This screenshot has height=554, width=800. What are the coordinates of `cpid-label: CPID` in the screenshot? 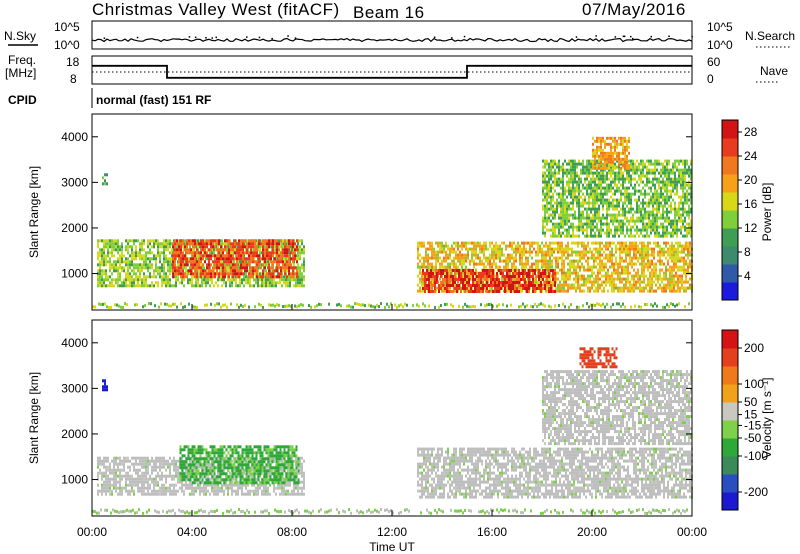 It's located at (22, 100).